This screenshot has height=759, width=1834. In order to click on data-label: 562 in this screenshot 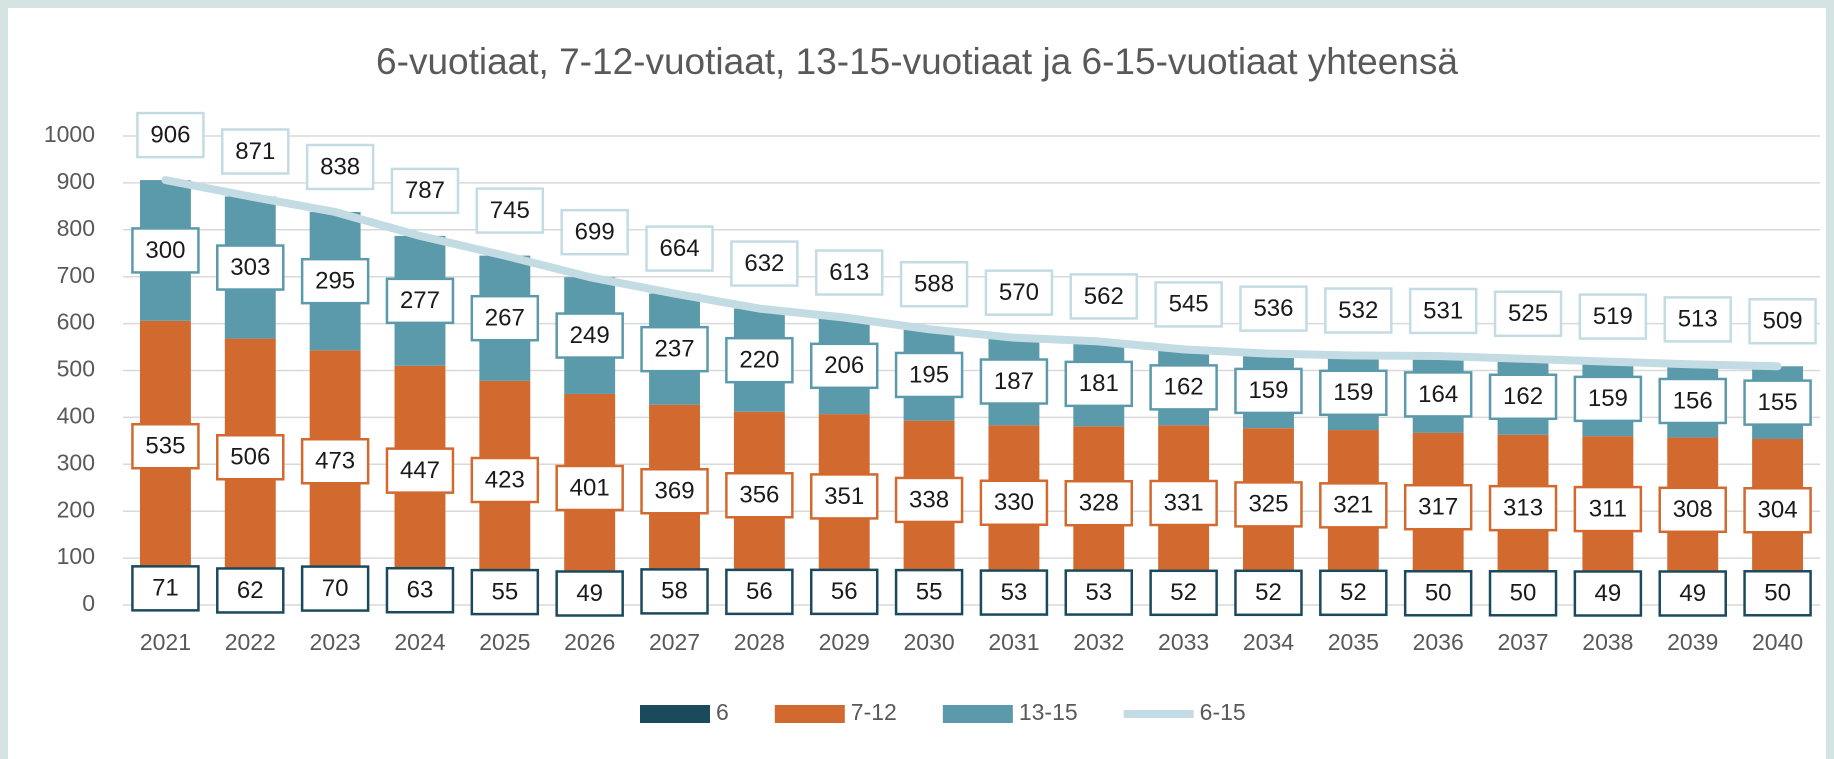, I will do `click(1104, 296)`.